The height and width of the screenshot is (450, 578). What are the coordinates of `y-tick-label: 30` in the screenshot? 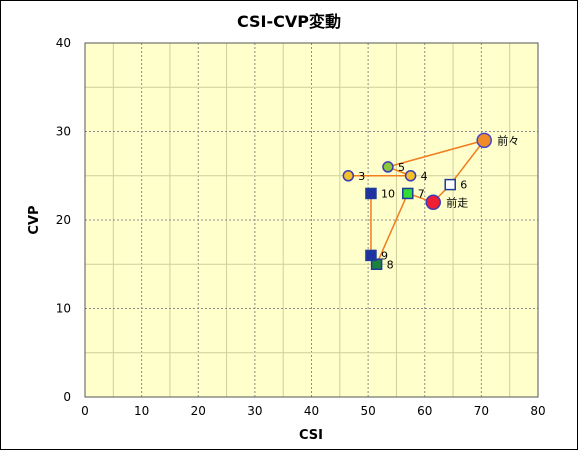 It's located at (63, 132).